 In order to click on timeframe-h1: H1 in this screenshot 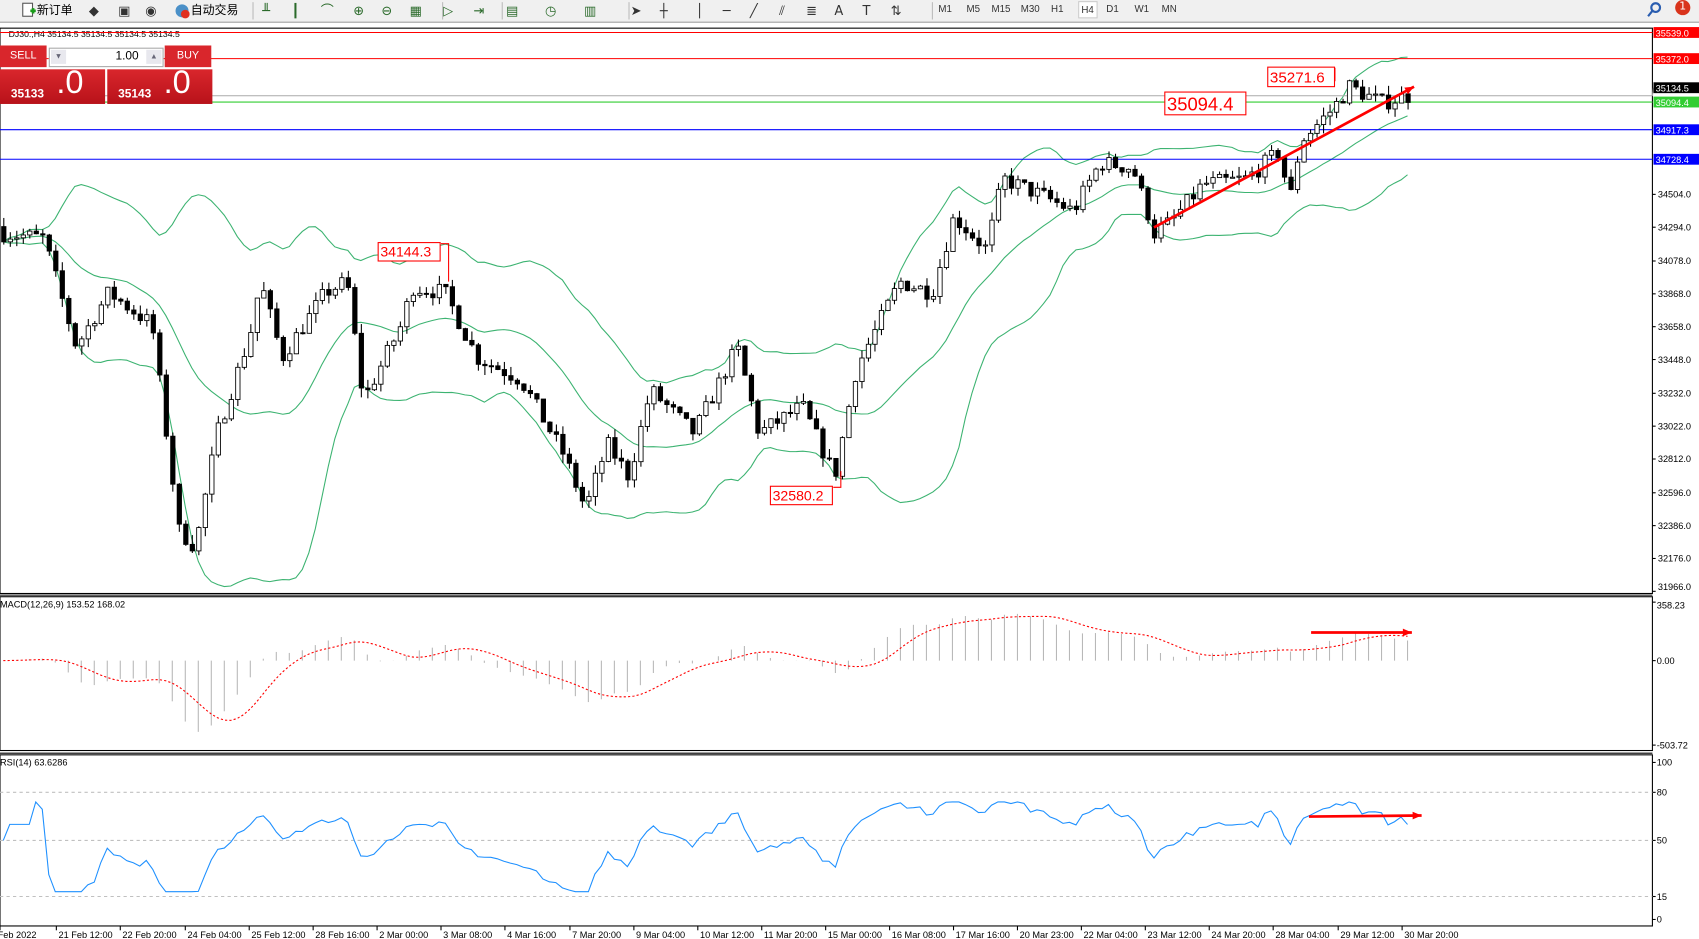, I will do `click(1057, 9)`.